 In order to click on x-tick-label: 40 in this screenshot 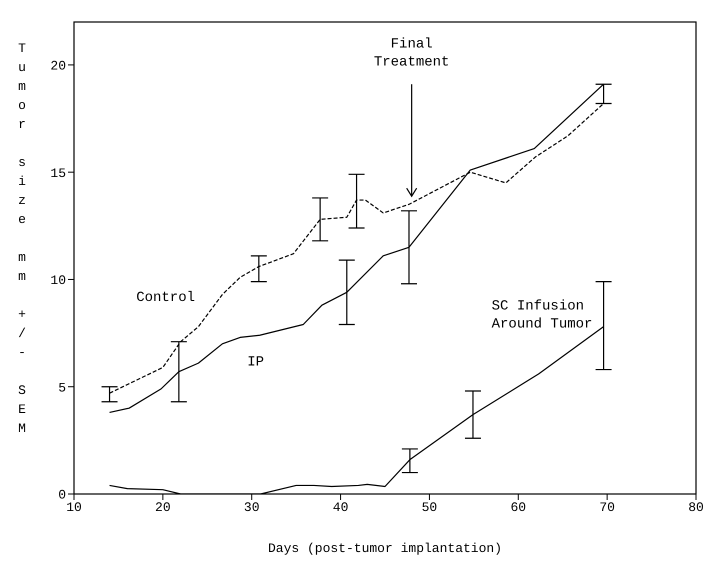, I will do `click(340, 508)`.